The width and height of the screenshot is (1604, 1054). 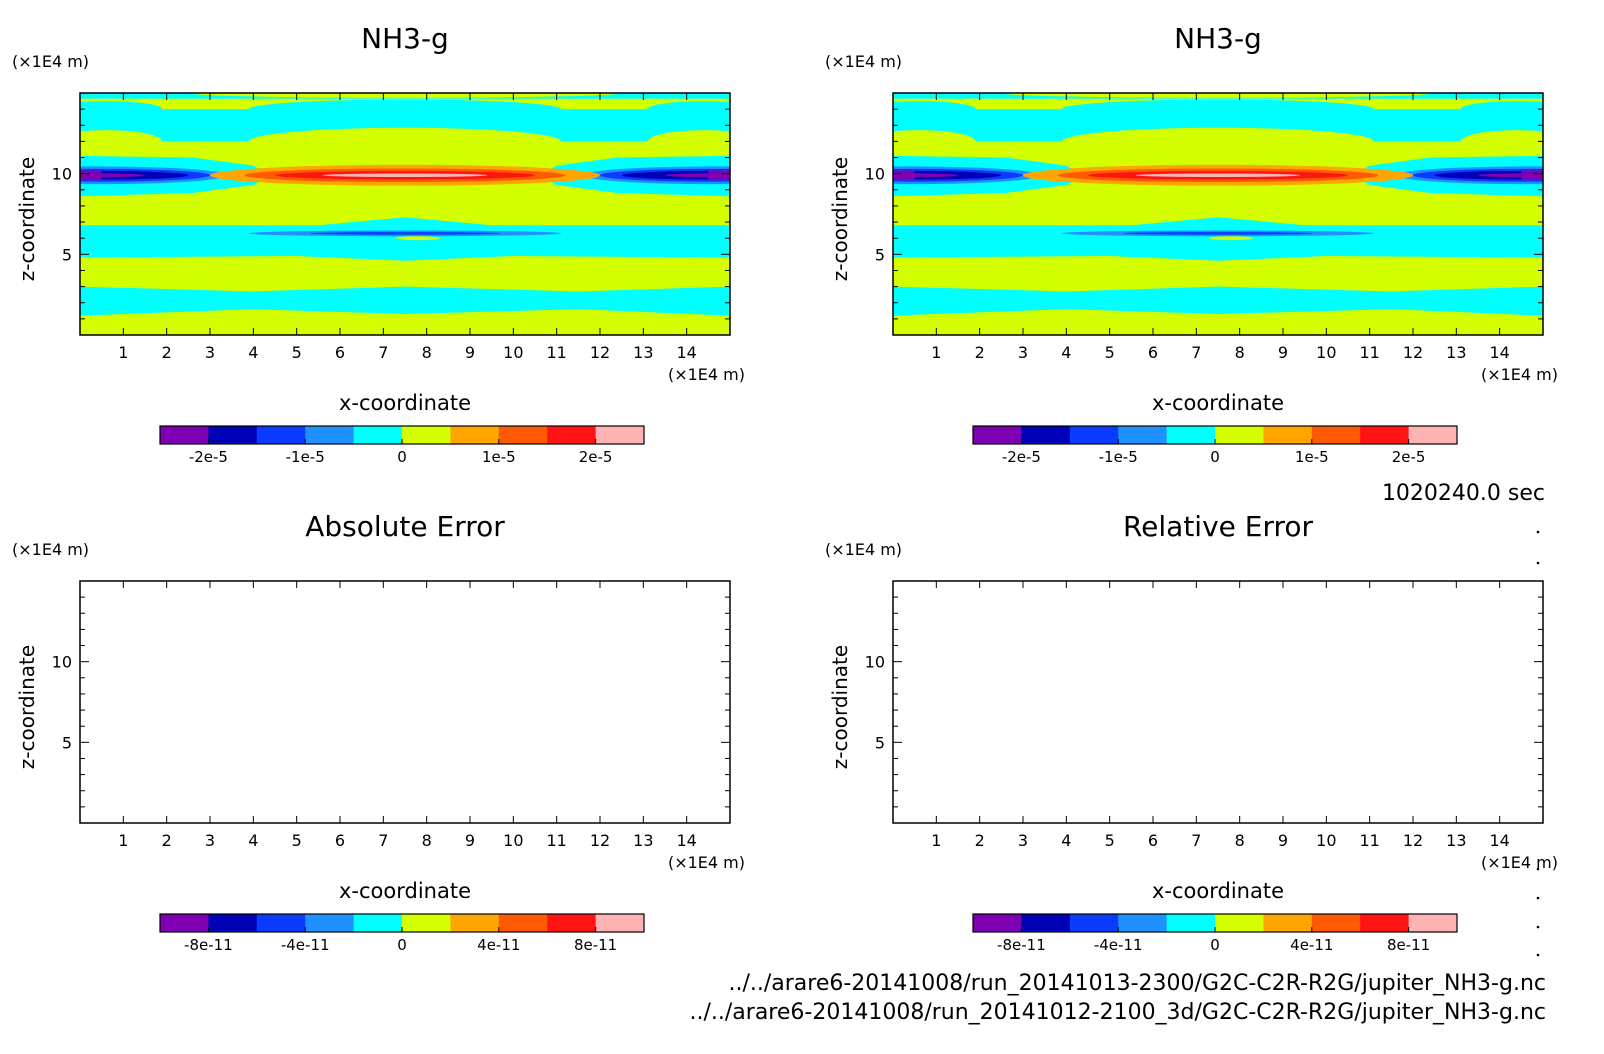 I want to click on panel-4-cbar-label-3: 4e-11, so click(x=1311, y=945).